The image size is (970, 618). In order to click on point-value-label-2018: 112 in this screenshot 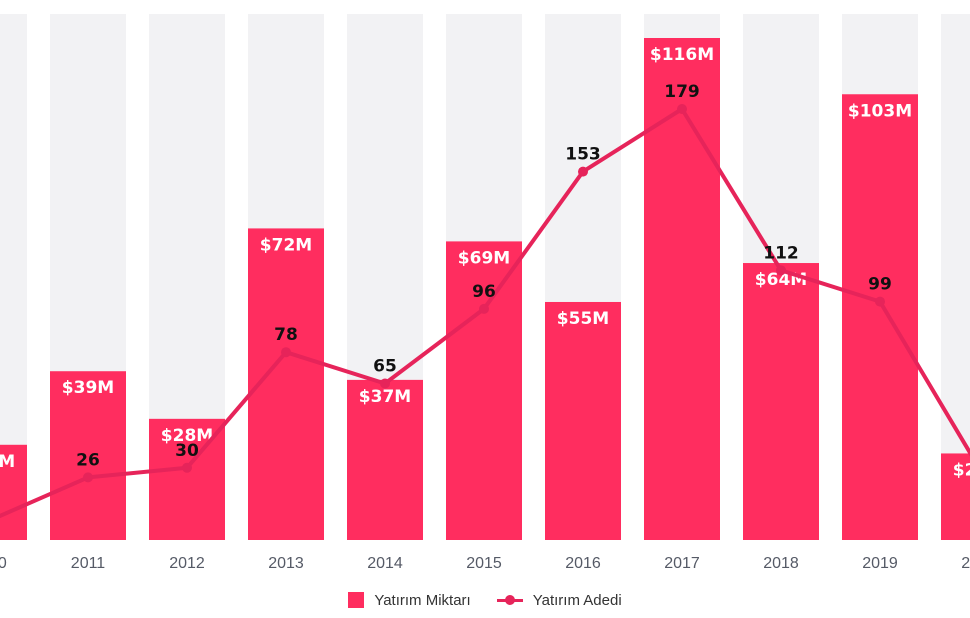, I will do `click(781, 253)`.